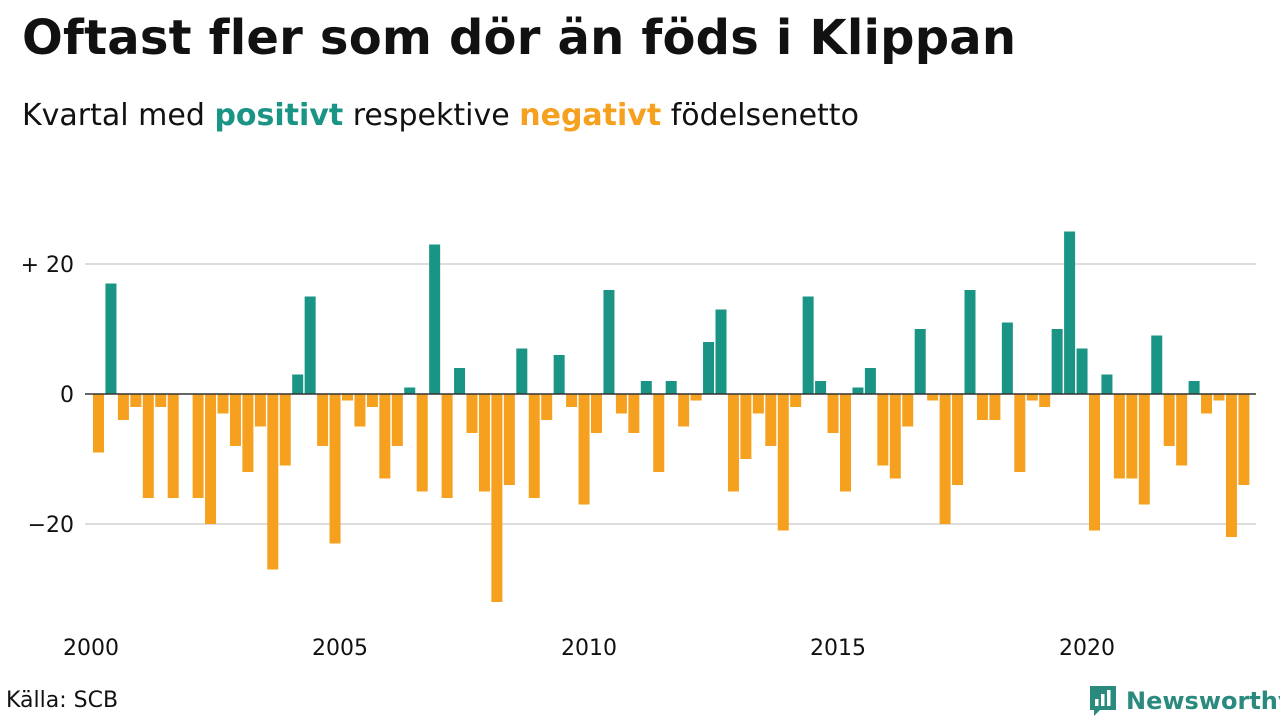 This screenshot has width=1280, height=720. I want to click on subtitle-middle: respektive, so click(431, 115).